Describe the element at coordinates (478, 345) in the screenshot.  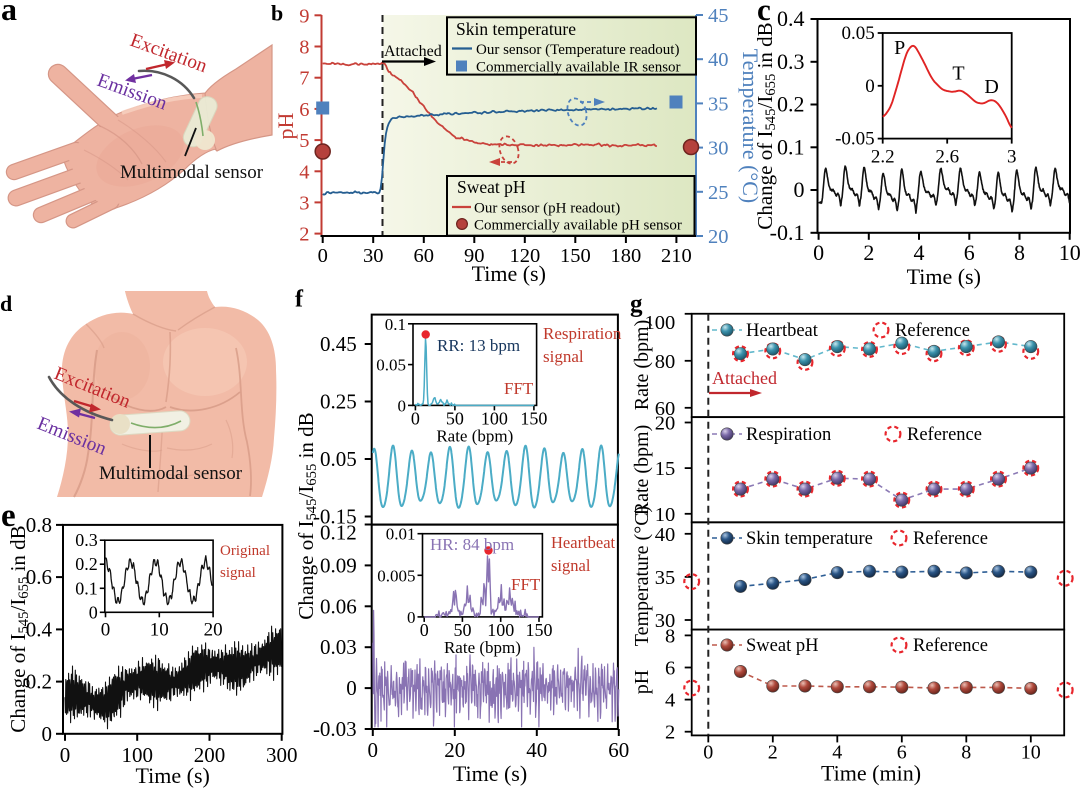
I see `svg-text: RR: 13 bpm` at that location.